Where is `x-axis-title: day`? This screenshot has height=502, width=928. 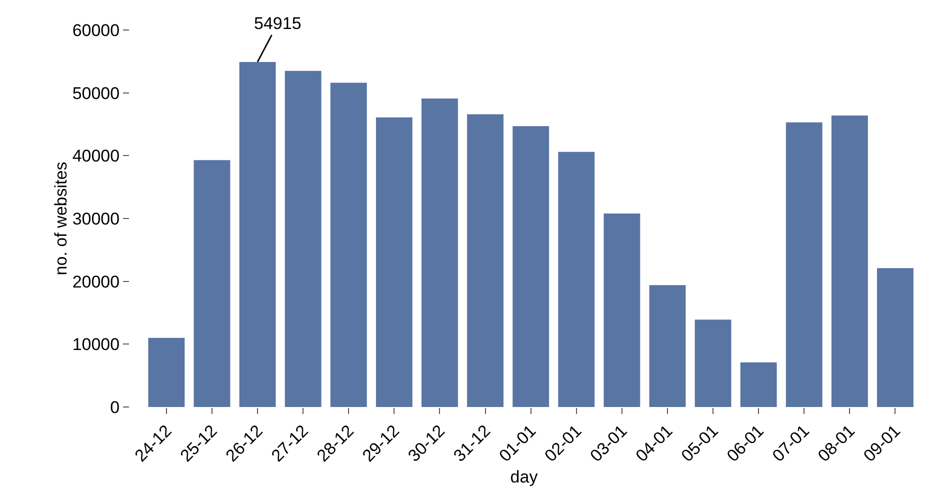
x-axis-title: day is located at coordinates (524, 476).